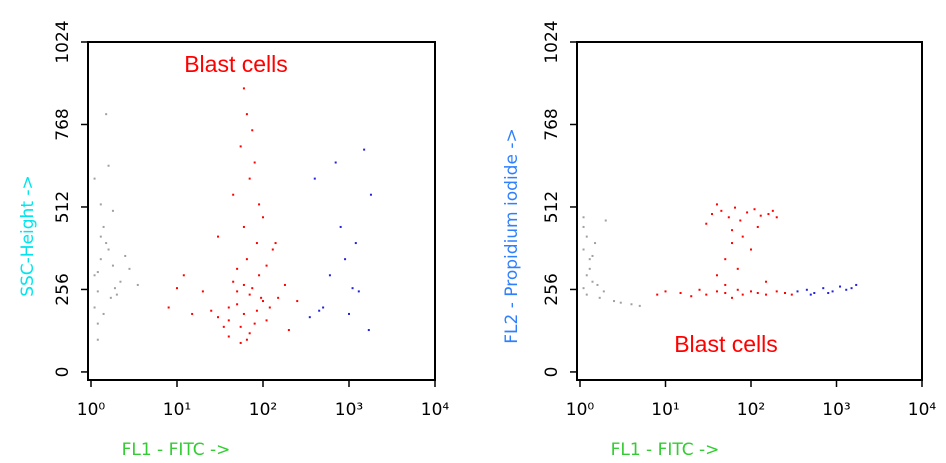 This screenshot has height=463, width=946. What do you see at coordinates (751, 410) in the screenshot?
I see `x-tick-label: 10²` at bounding box center [751, 410].